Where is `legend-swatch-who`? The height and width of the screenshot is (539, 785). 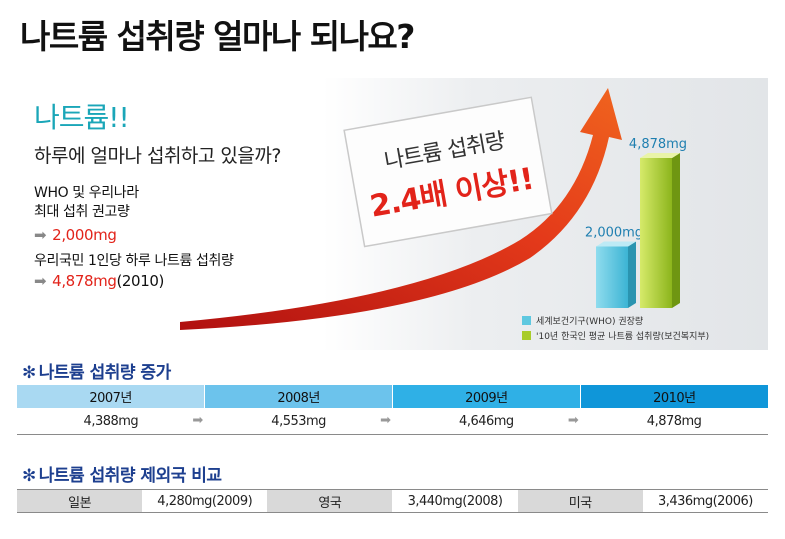
legend-swatch-who is located at coordinates (526, 320).